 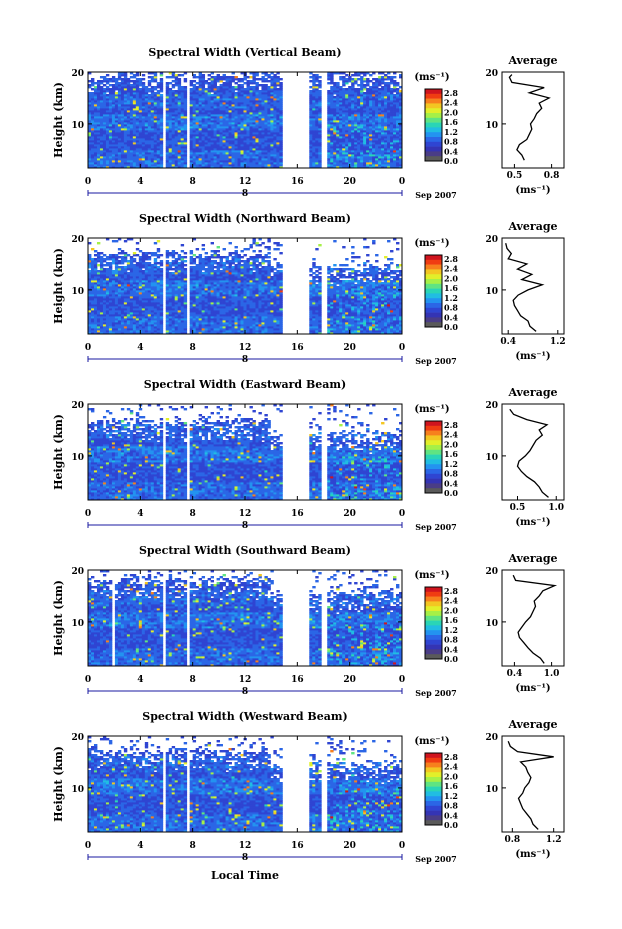 What do you see at coordinates (193, 182) in the screenshot?
I see `x-tick-label: 8` at bounding box center [193, 182].